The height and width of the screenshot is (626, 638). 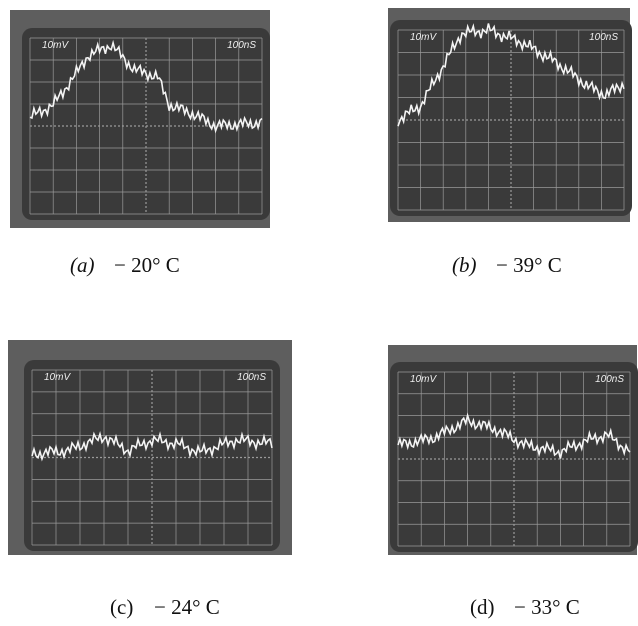 What do you see at coordinates (147, 265) in the screenshot?
I see `caption-temperature: − 20° C` at bounding box center [147, 265].